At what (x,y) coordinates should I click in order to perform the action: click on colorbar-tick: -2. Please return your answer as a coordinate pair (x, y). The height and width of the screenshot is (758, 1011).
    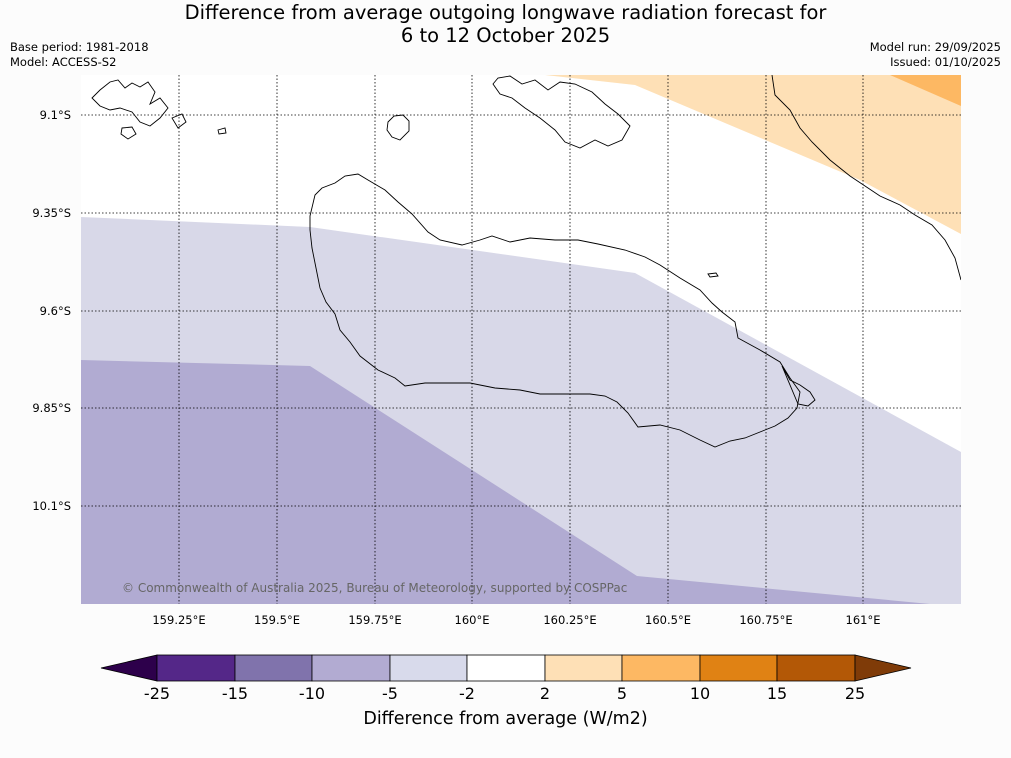
    Looking at the image, I should click on (467, 693).